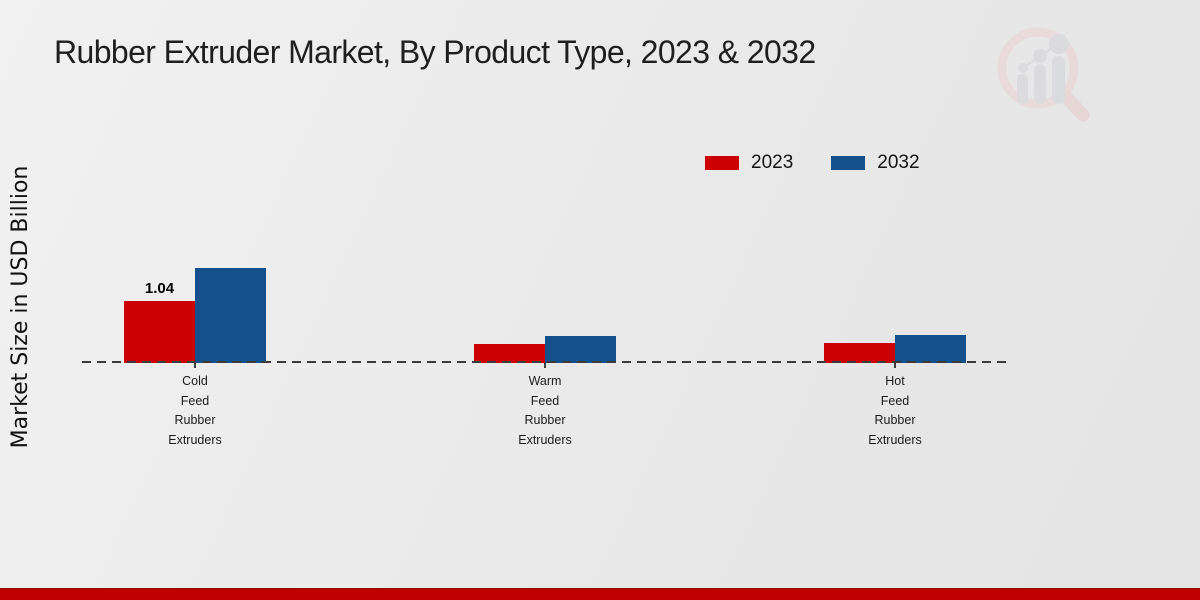  What do you see at coordinates (159, 288) in the screenshot?
I see `bar-value-label: 1.04` at bounding box center [159, 288].